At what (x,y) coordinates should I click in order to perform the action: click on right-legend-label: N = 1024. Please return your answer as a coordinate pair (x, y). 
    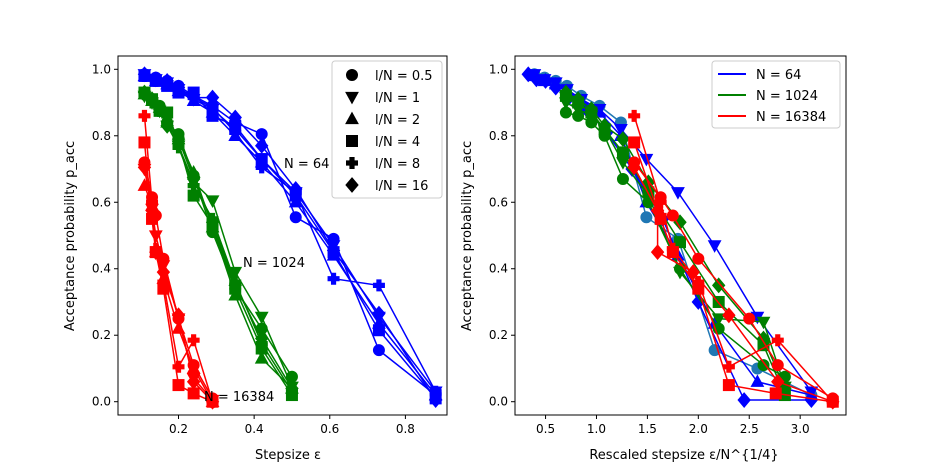
    Looking at the image, I should click on (787, 96).